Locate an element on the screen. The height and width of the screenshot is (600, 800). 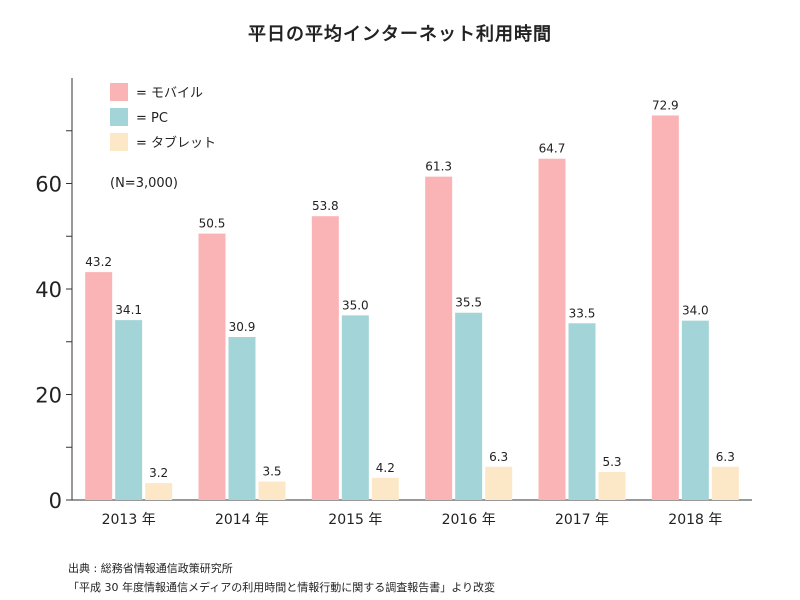
legend-label-pc: = PC is located at coordinates (152, 118).